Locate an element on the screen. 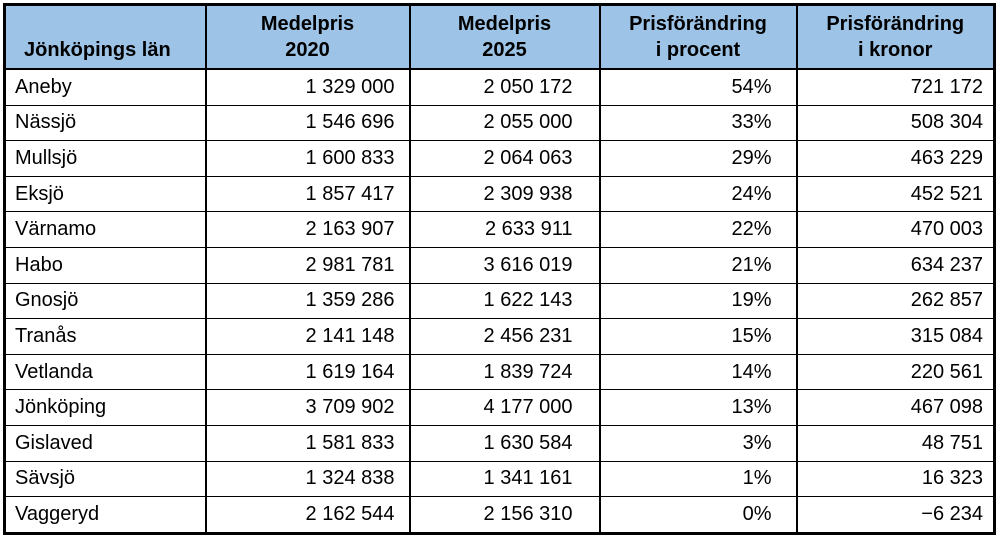 This screenshot has width=1000, height=536. cell-forandring-kronor: 463 229 is located at coordinates (895, 158).